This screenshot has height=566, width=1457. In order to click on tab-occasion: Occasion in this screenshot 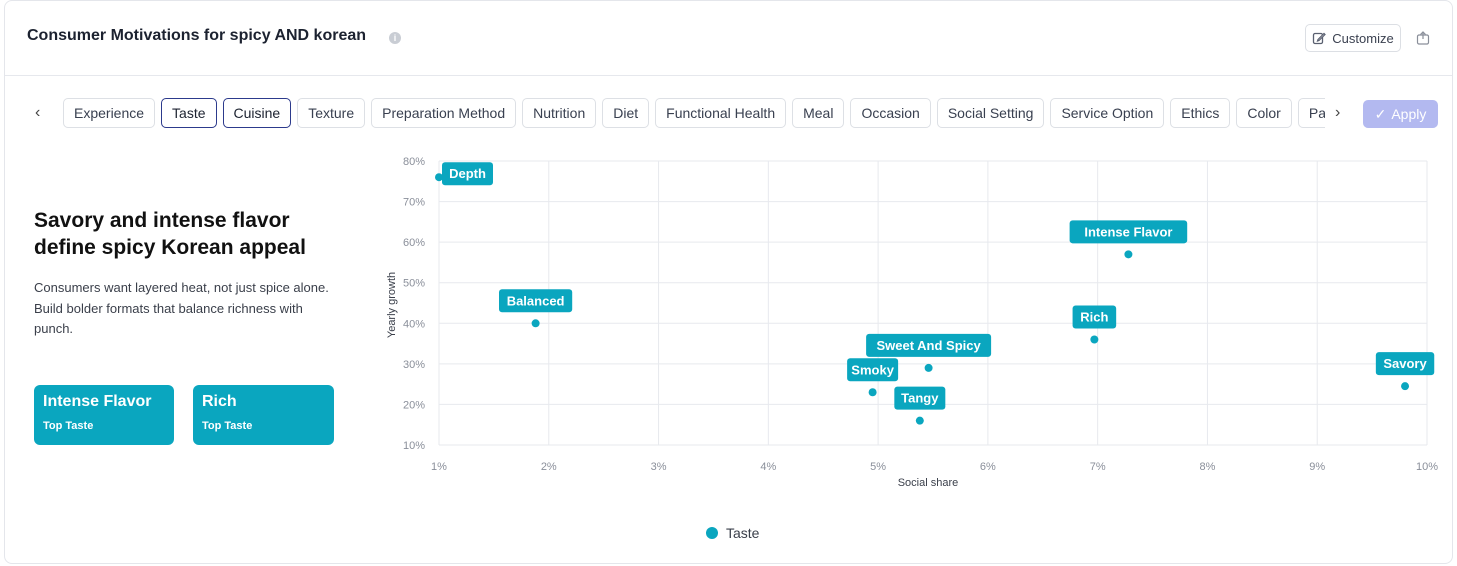, I will do `click(890, 113)`.